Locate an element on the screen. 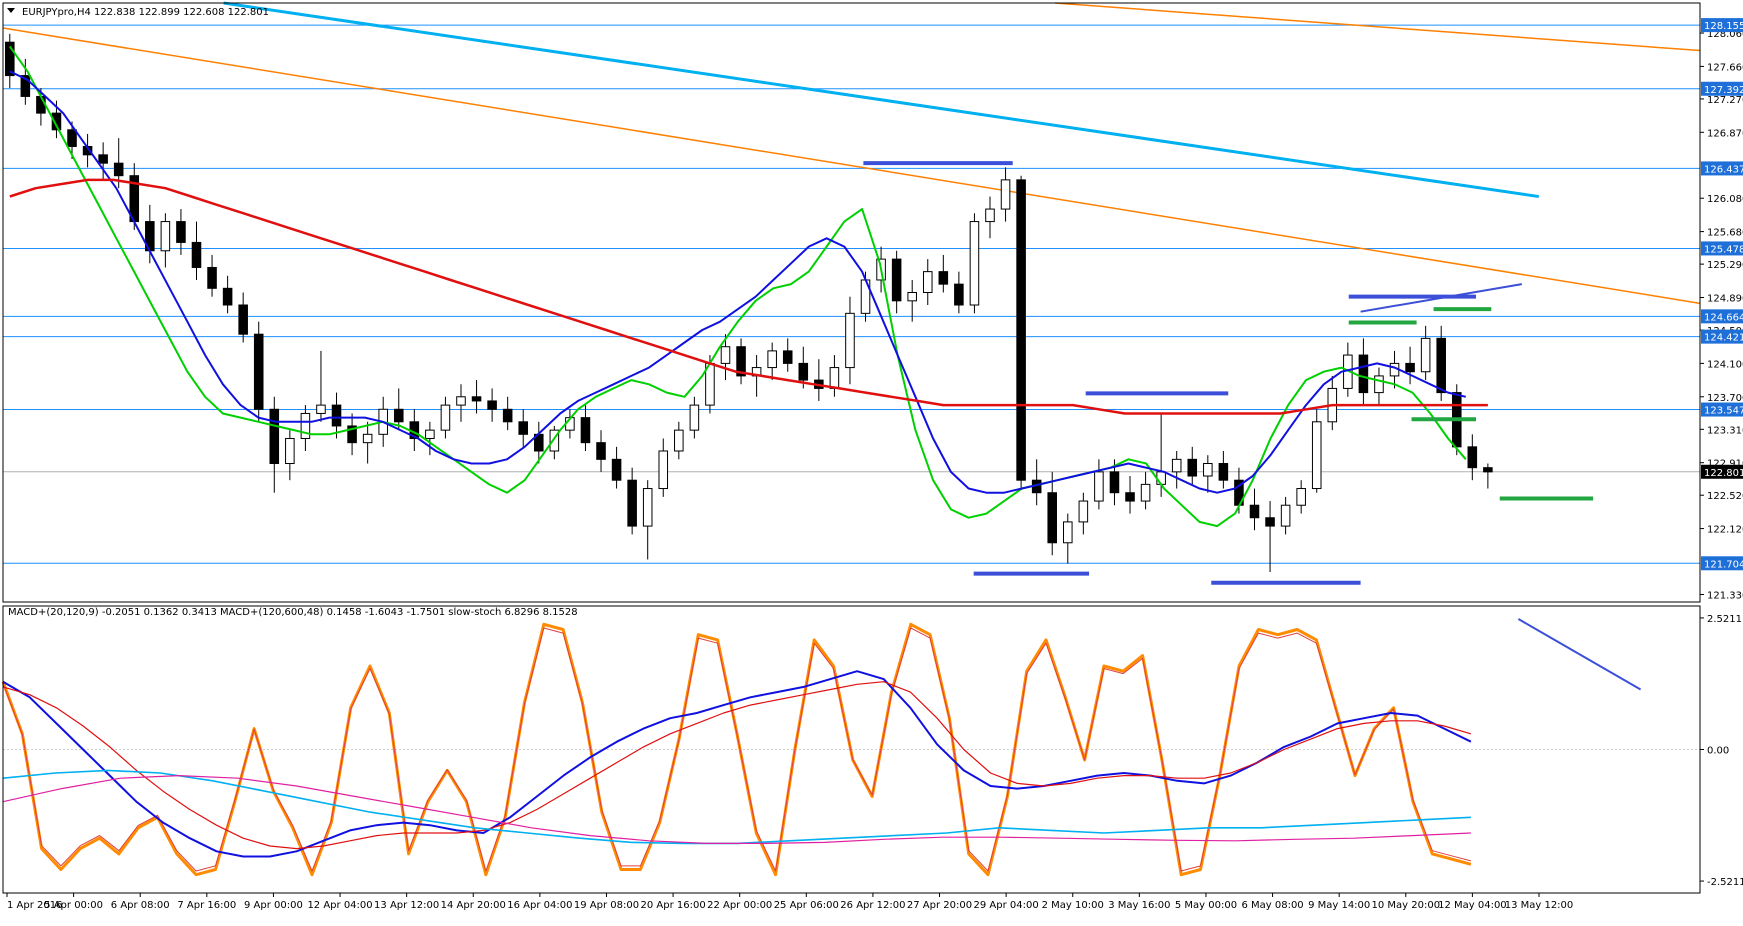  price-level-label: 127.392 is located at coordinates (1723, 90).